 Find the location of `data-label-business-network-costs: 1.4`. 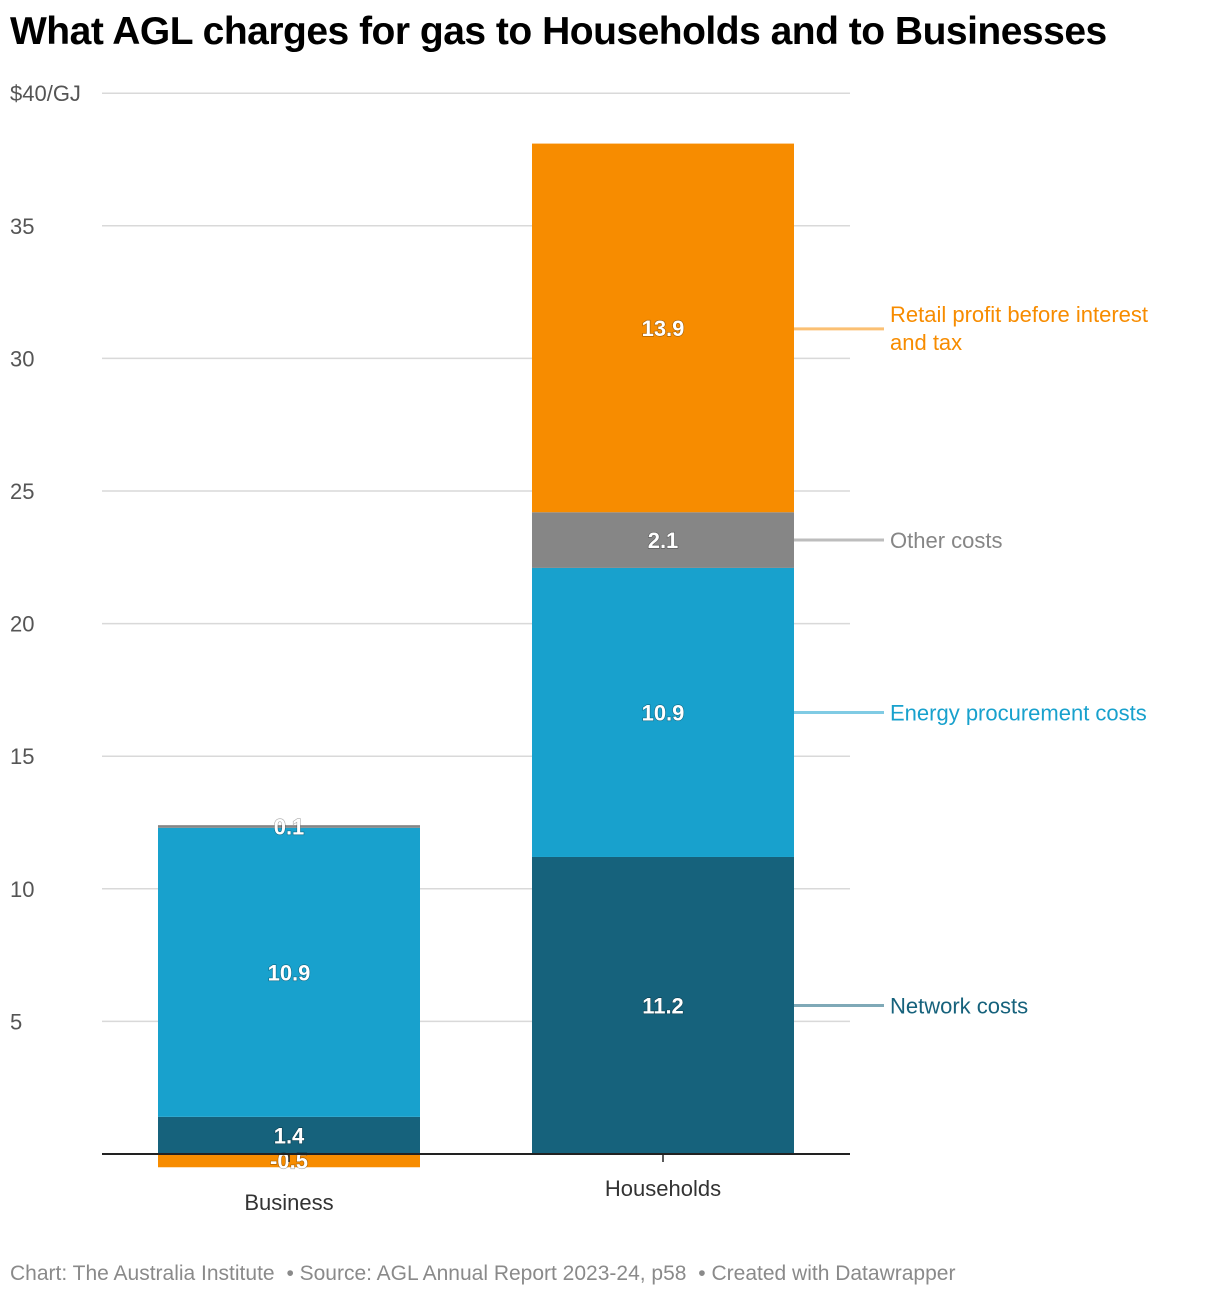

data-label-business-network-costs: 1.4 is located at coordinates (289, 1135).